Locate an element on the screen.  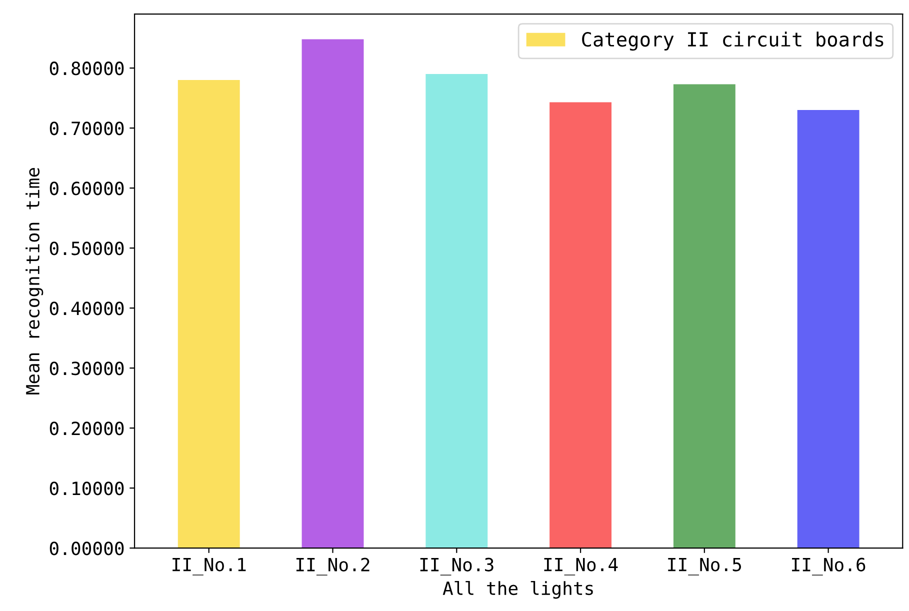
y-tick-label: 0.70000 is located at coordinates (87, 129).